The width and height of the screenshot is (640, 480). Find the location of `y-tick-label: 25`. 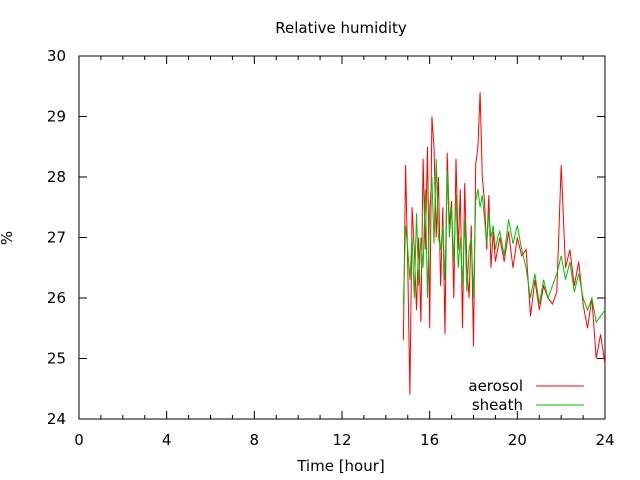

y-tick-label: 25 is located at coordinates (56, 359).